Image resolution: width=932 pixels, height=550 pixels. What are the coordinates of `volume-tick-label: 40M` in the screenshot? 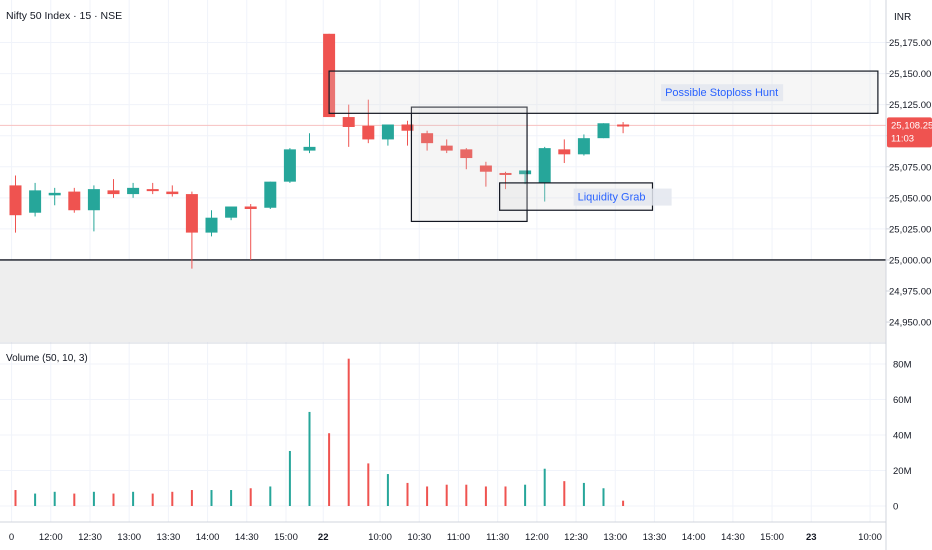 It's located at (902, 436).